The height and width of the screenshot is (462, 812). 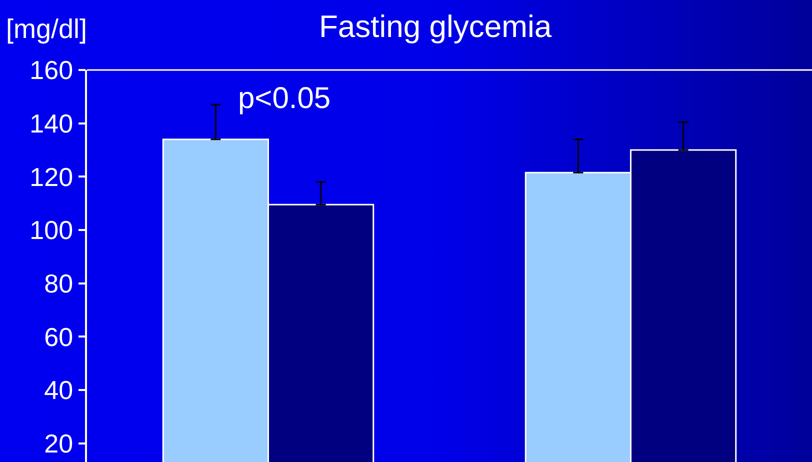 What do you see at coordinates (59, 283) in the screenshot?
I see `y-tick-label: 80` at bounding box center [59, 283].